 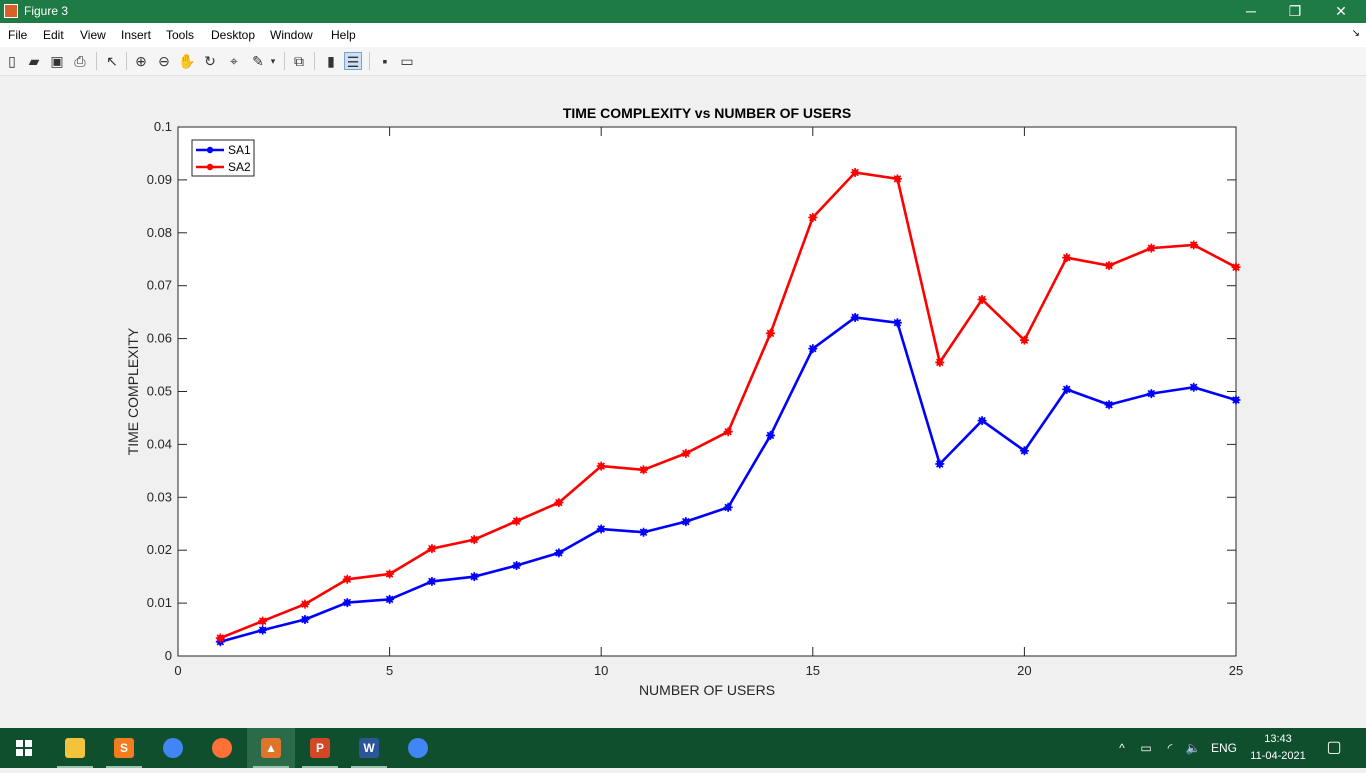 What do you see at coordinates (57, 61) in the screenshot?
I see `save-icon: ▣` at bounding box center [57, 61].